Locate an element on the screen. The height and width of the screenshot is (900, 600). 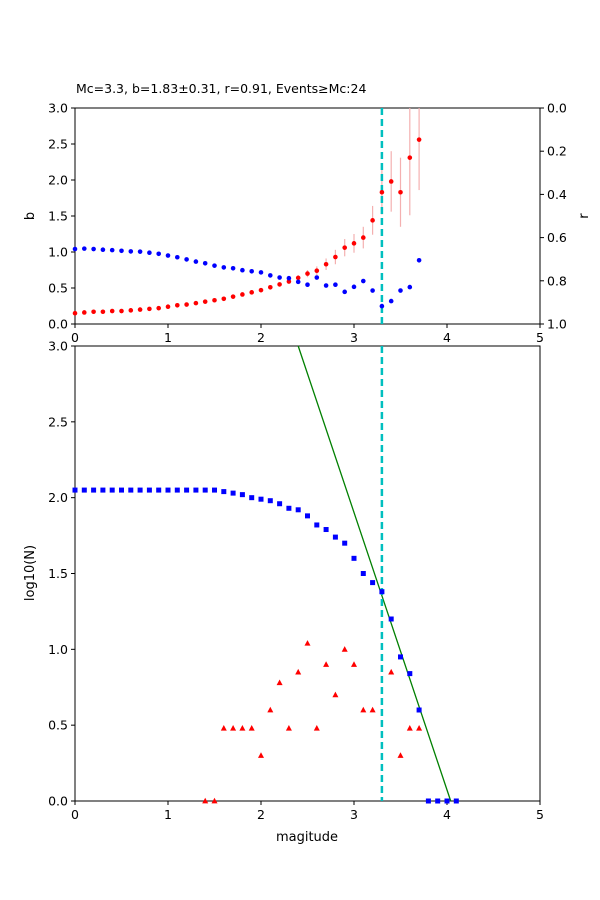
top-y2-tick-label: 0.6 is located at coordinates (557, 237).